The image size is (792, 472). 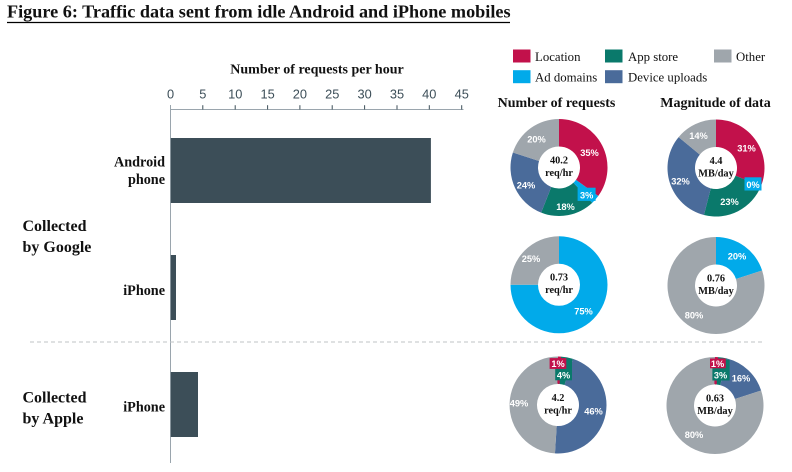 What do you see at coordinates (531, 259) in the screenshot?
I see `svg-text: 25%` at bounding box center [531, 259].